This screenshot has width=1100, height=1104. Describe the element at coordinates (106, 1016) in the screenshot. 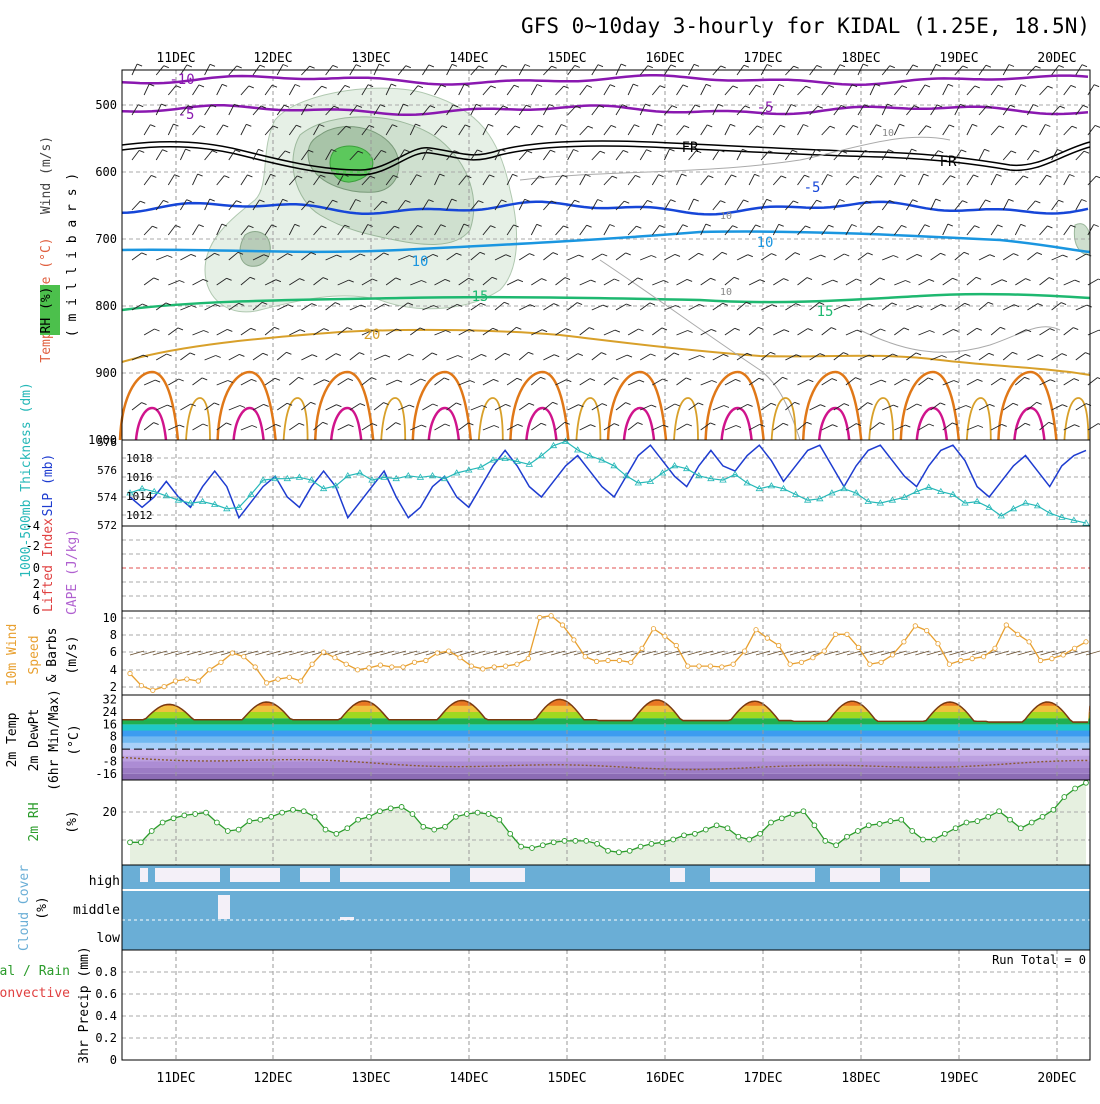

I see `tick-precip: 0.4` at that location.